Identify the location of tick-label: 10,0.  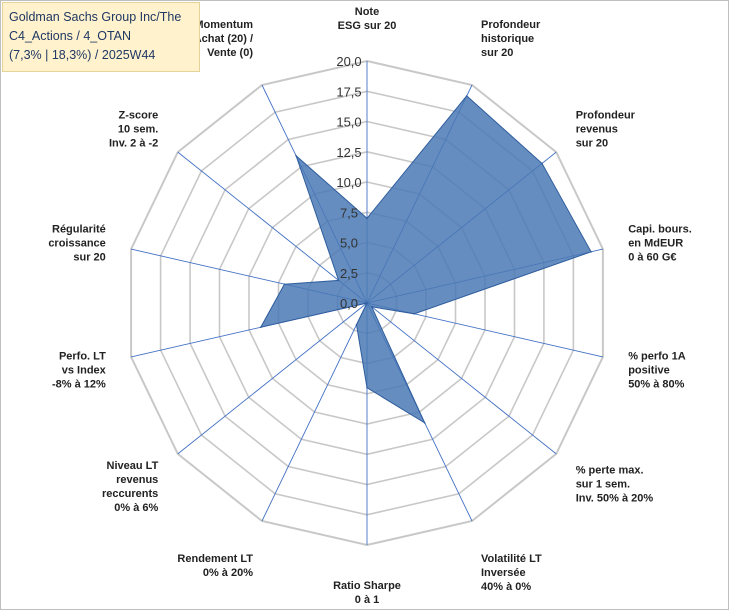
(348, 182).